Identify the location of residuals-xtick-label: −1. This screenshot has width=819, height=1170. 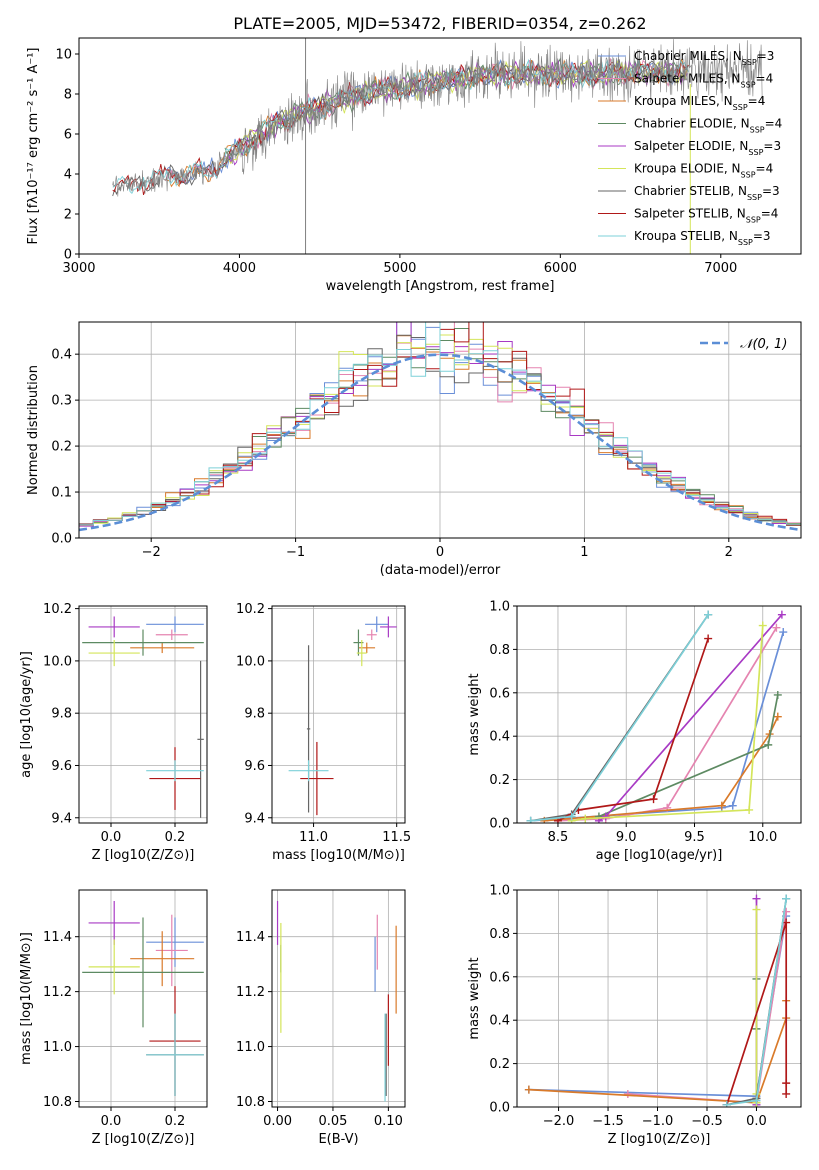
(295, 552).